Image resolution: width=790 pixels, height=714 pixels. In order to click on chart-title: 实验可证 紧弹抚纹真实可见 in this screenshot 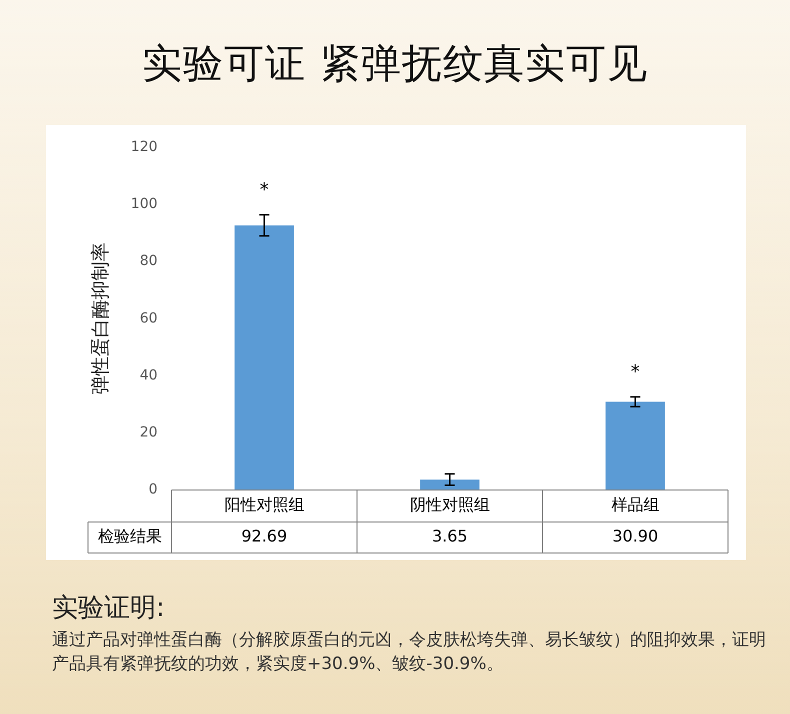, I will do `click(395, 64)`.